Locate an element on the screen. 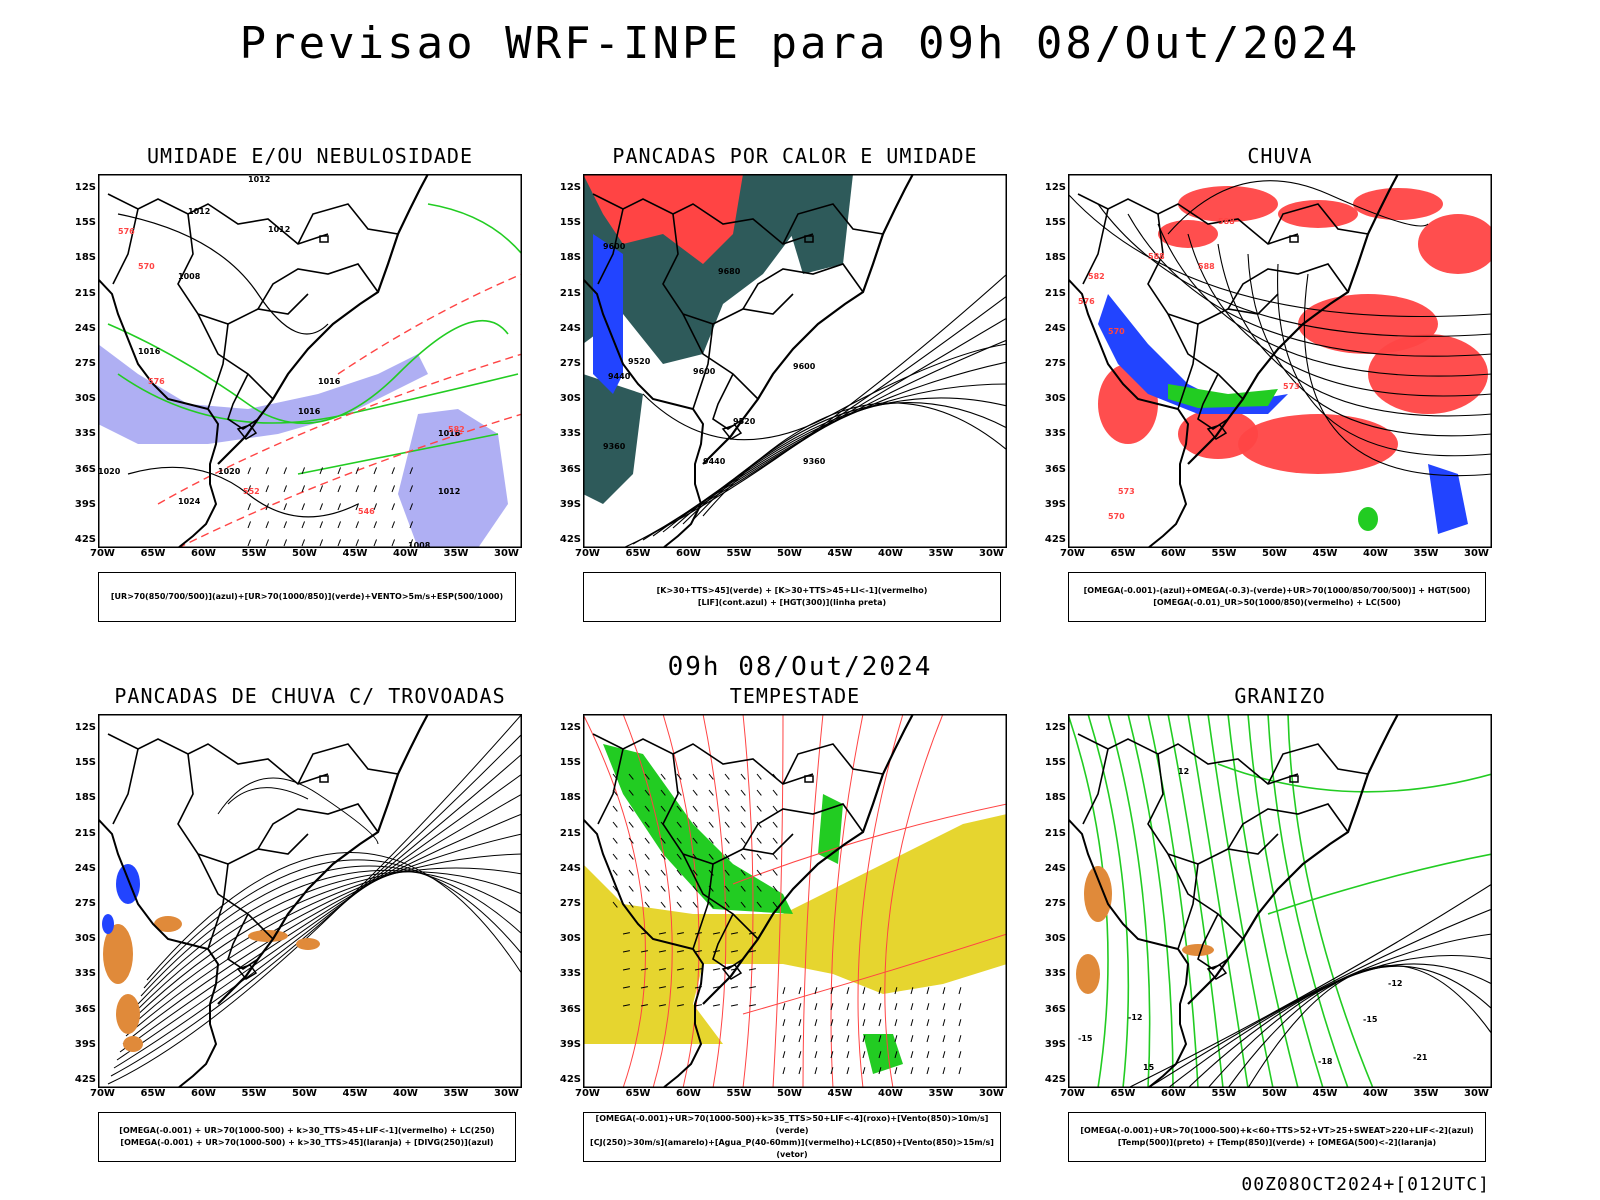  latitude-label: 33S is located at coordinates (85, 434).